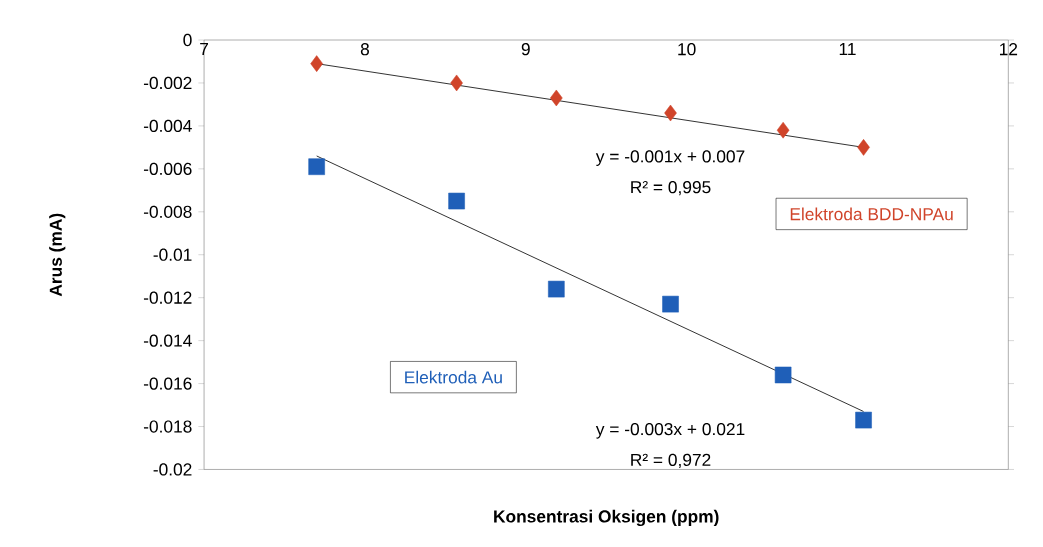 This screenshot has width=1043, height=547. What do you see at coordinates (167, 383) in the screenshot?
I see `y-tick-label: -0.016` at bounding box center [167, 383].